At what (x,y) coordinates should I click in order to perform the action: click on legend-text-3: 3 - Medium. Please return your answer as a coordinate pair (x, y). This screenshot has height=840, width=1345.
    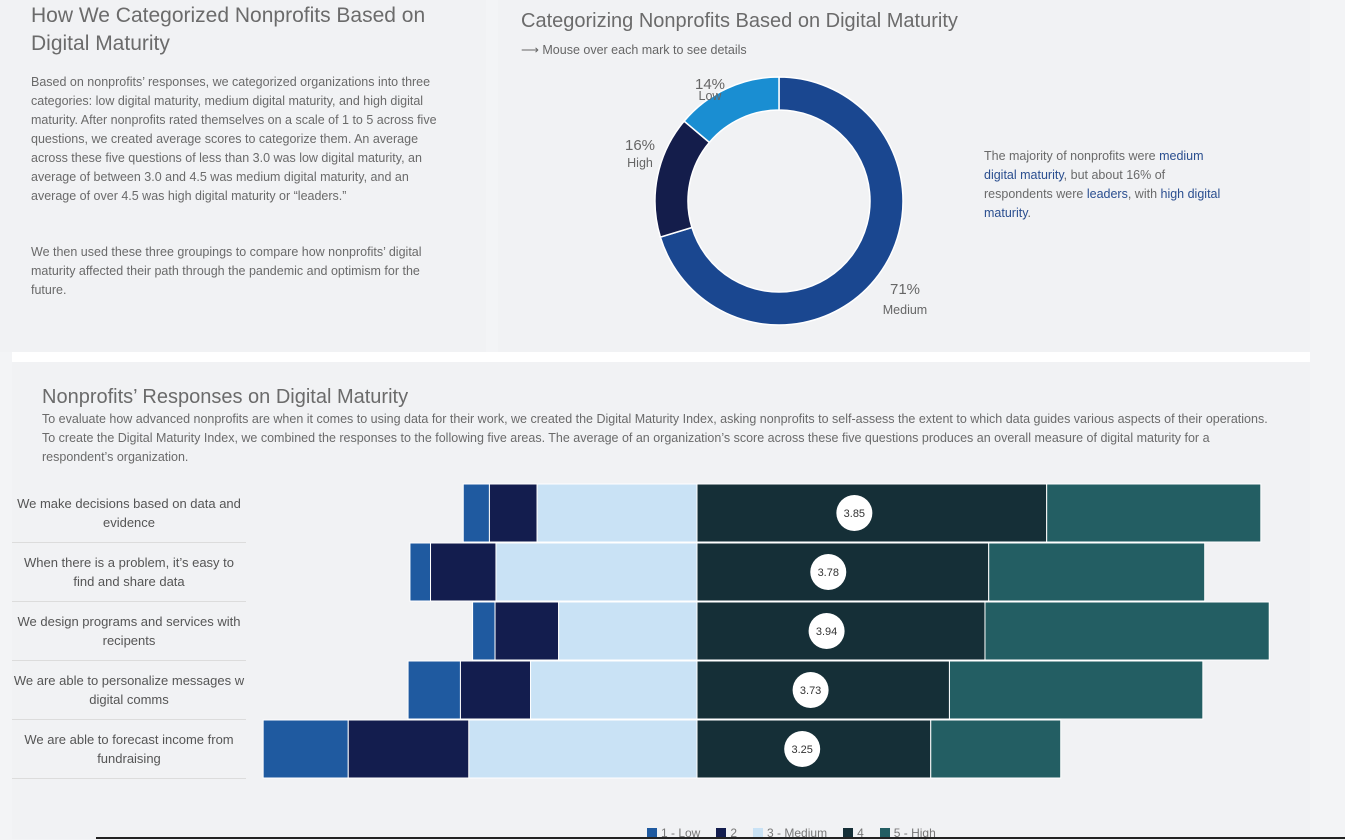
    Looking at the image, I should click on (797, 833).